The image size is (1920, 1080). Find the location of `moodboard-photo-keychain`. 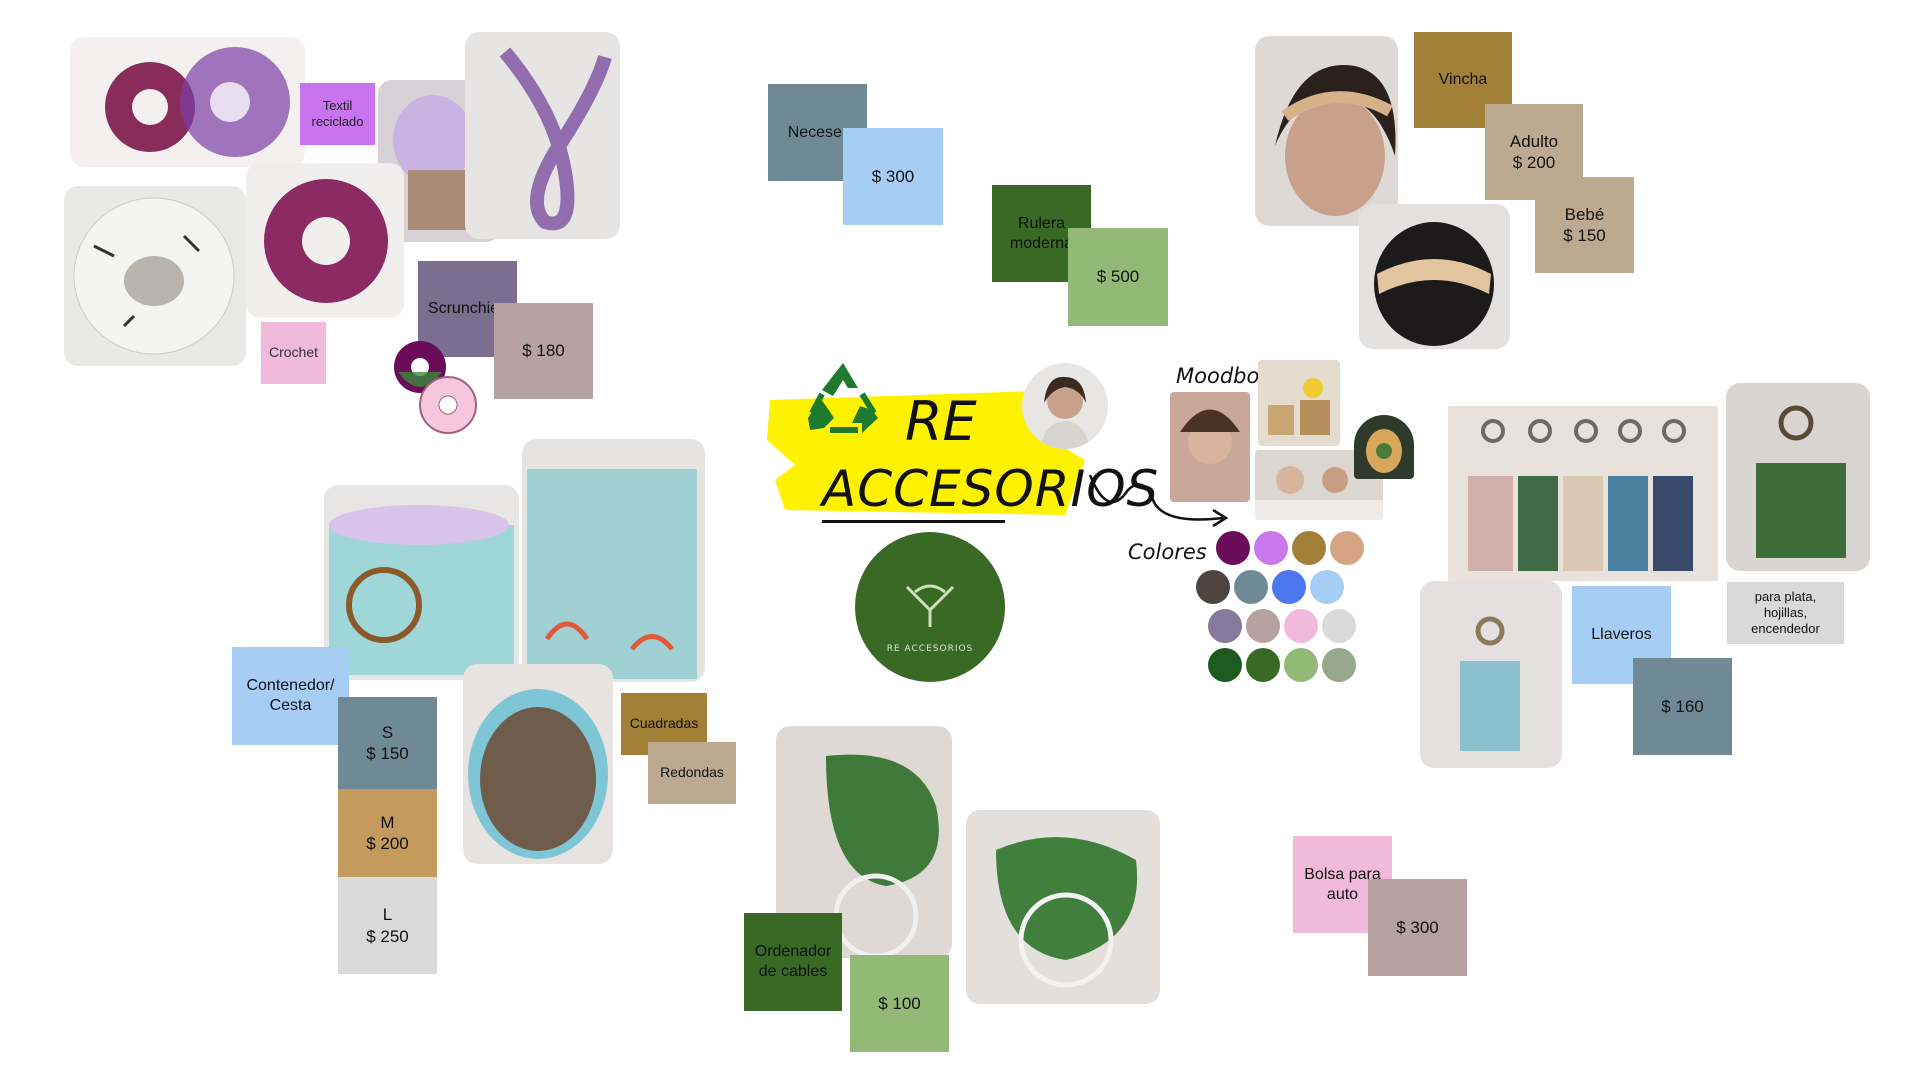

moodboard-photo-keychain is located at coordinates (1384, 447).